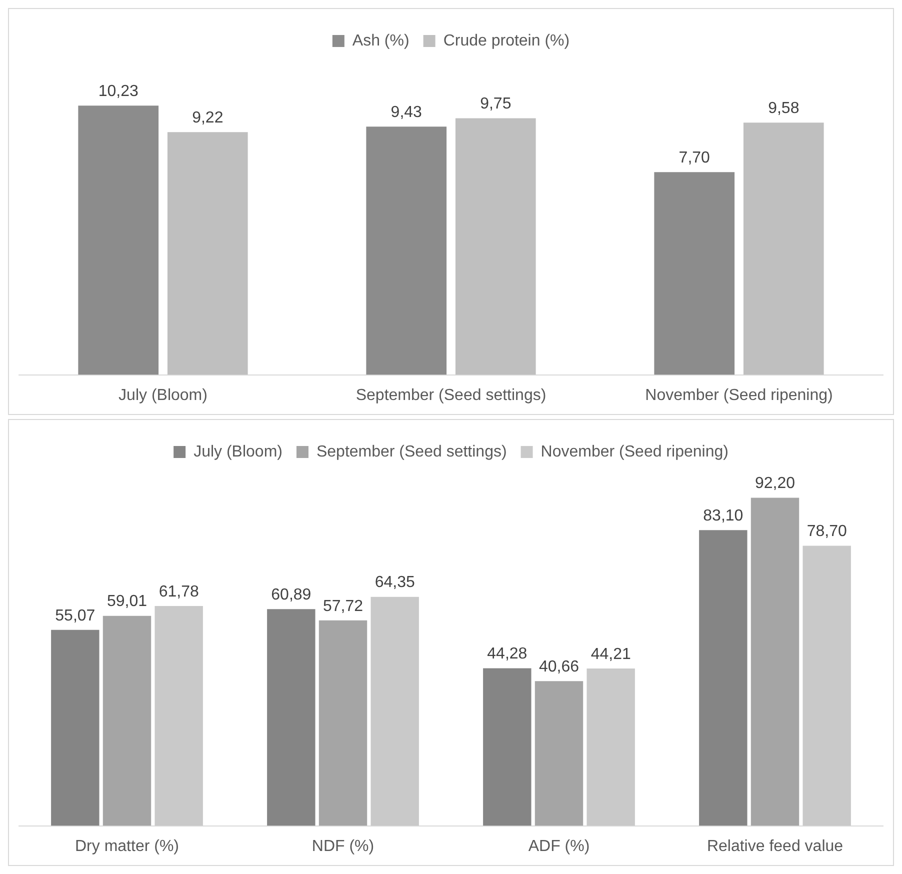  I want to click on x-tick-label: NDF (%), so click(343, 846).